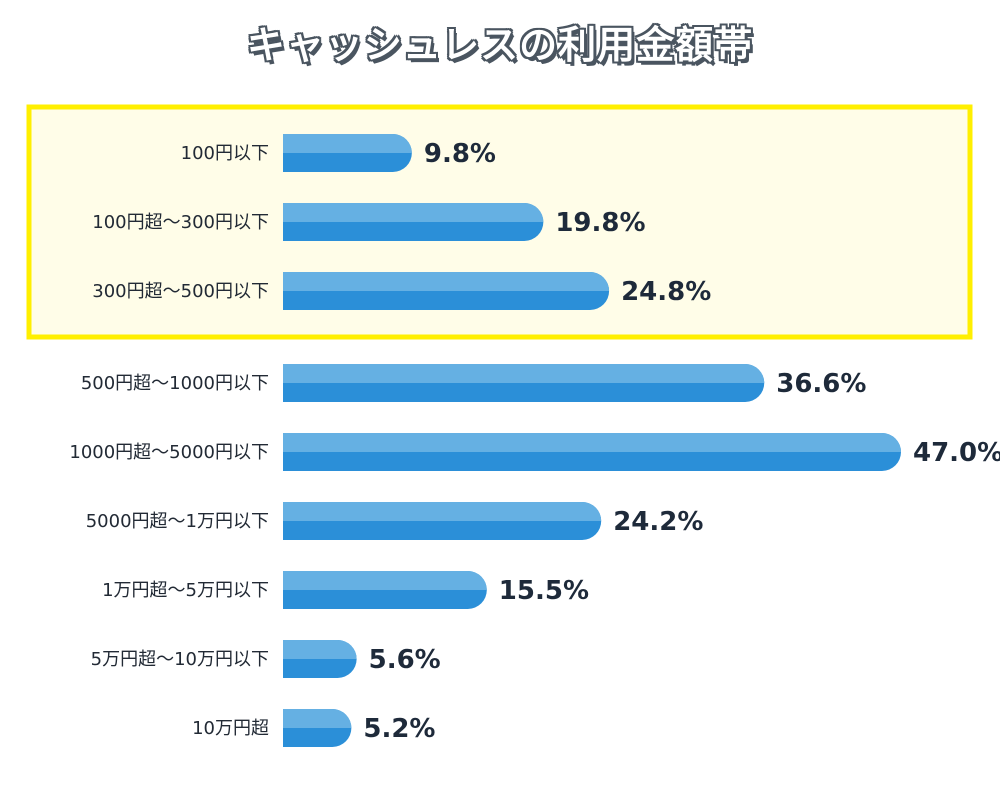  I want to click on value-label: 15.5%, so click(544, 591).